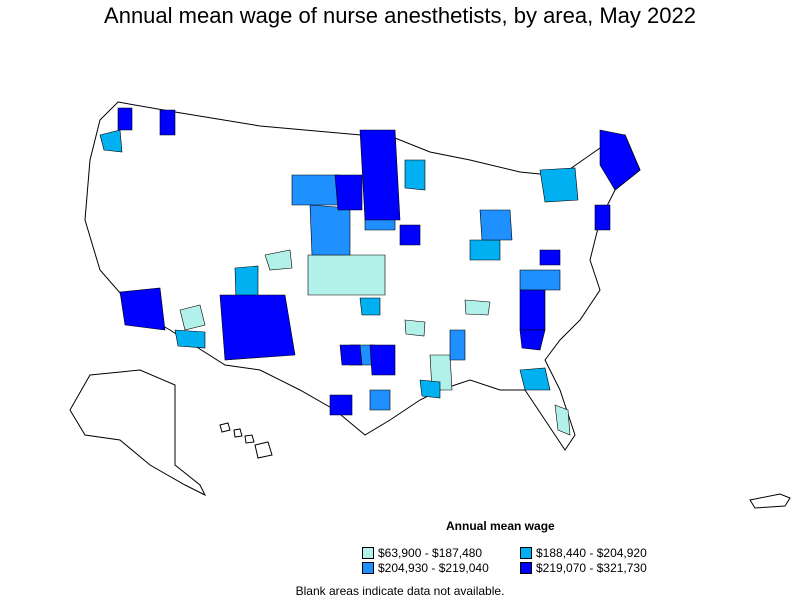 This screenshot has height=600, width=800. Describe the element at coordinates (430, 553) in the screenshot. I see `legend-label: $63,900 - $187,480` at that location.